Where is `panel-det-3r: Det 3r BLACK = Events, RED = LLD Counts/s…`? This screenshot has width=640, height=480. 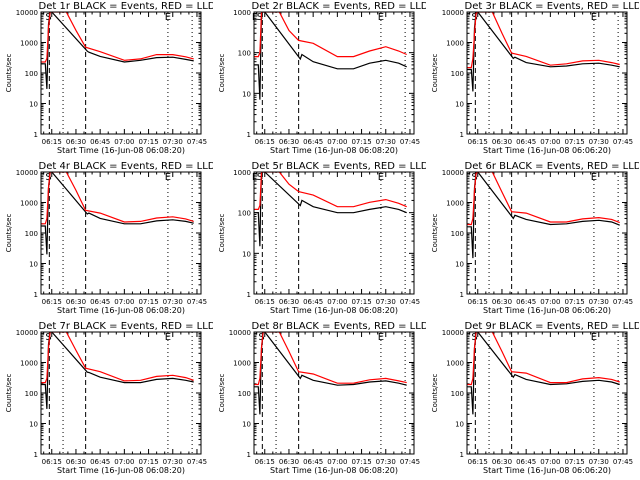
panel-det-3r: Det 3r BLACK = Events, RED = LLD Counts/s… is located at coordinates (532, 80).